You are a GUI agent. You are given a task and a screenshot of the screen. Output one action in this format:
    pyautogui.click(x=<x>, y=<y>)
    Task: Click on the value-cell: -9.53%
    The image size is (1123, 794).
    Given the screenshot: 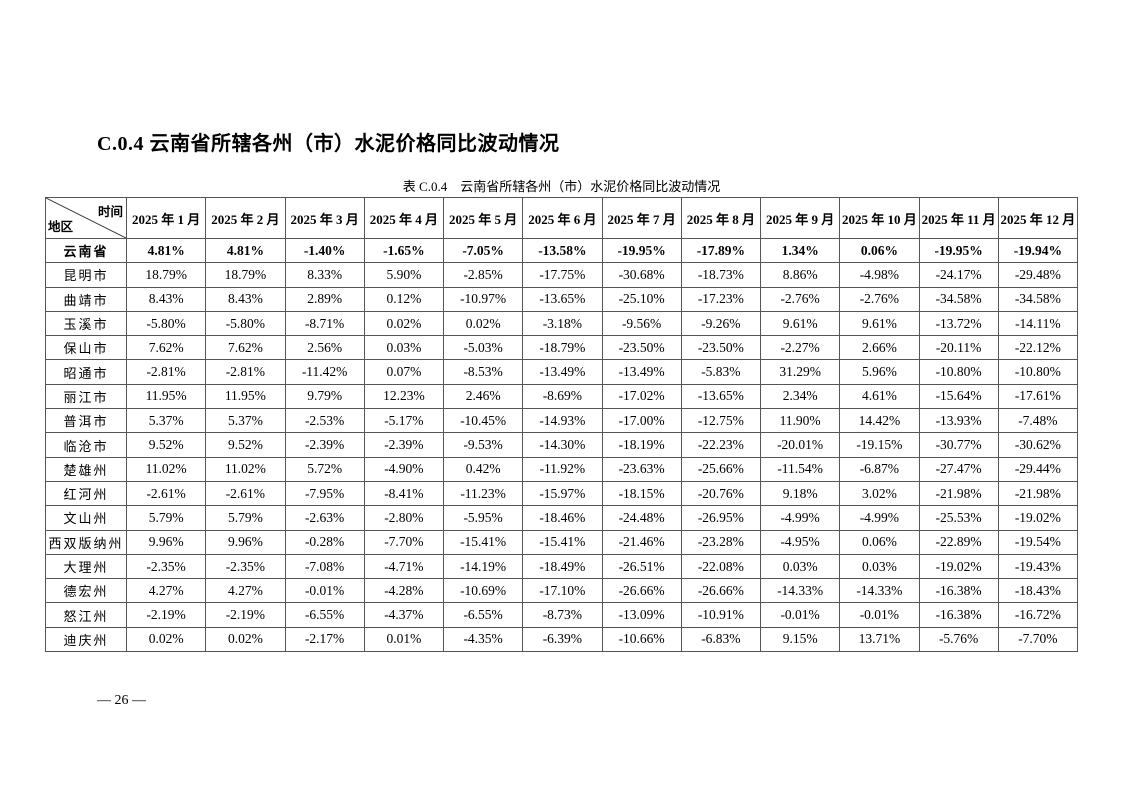 What is the action you would take?
    pyautogui.click(x=483, y=445)
    